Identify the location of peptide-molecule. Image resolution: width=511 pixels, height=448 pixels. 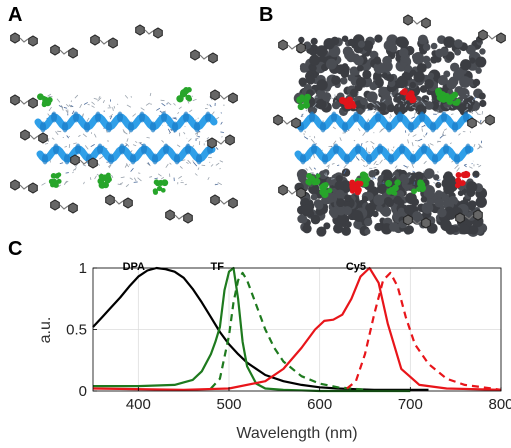
(303, 102).